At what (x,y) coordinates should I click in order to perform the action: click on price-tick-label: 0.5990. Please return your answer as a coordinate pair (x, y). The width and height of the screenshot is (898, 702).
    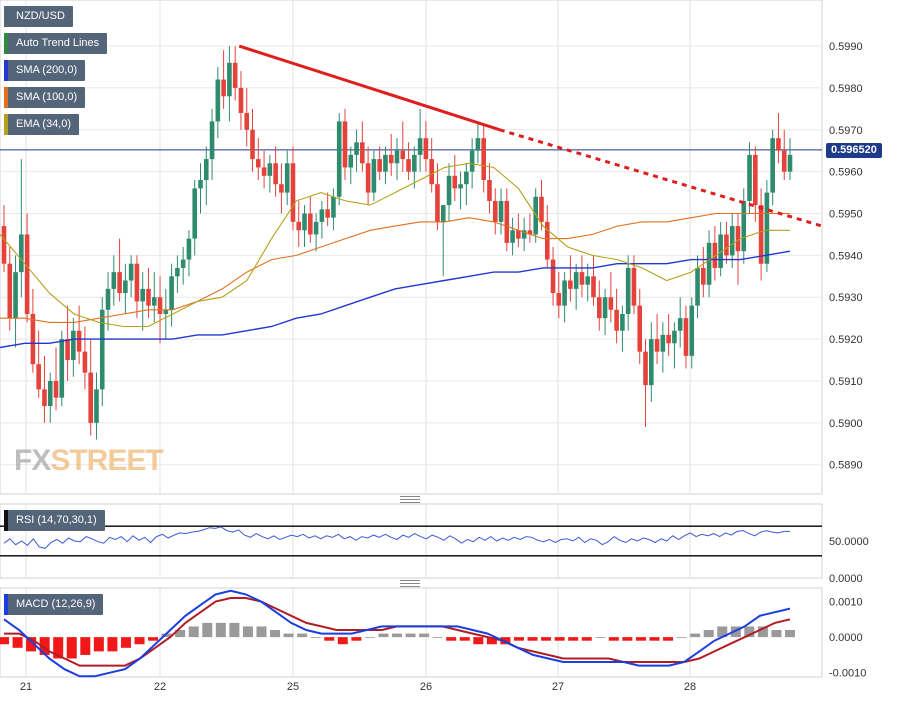
    Looking at the image, I should click on (846, 47).